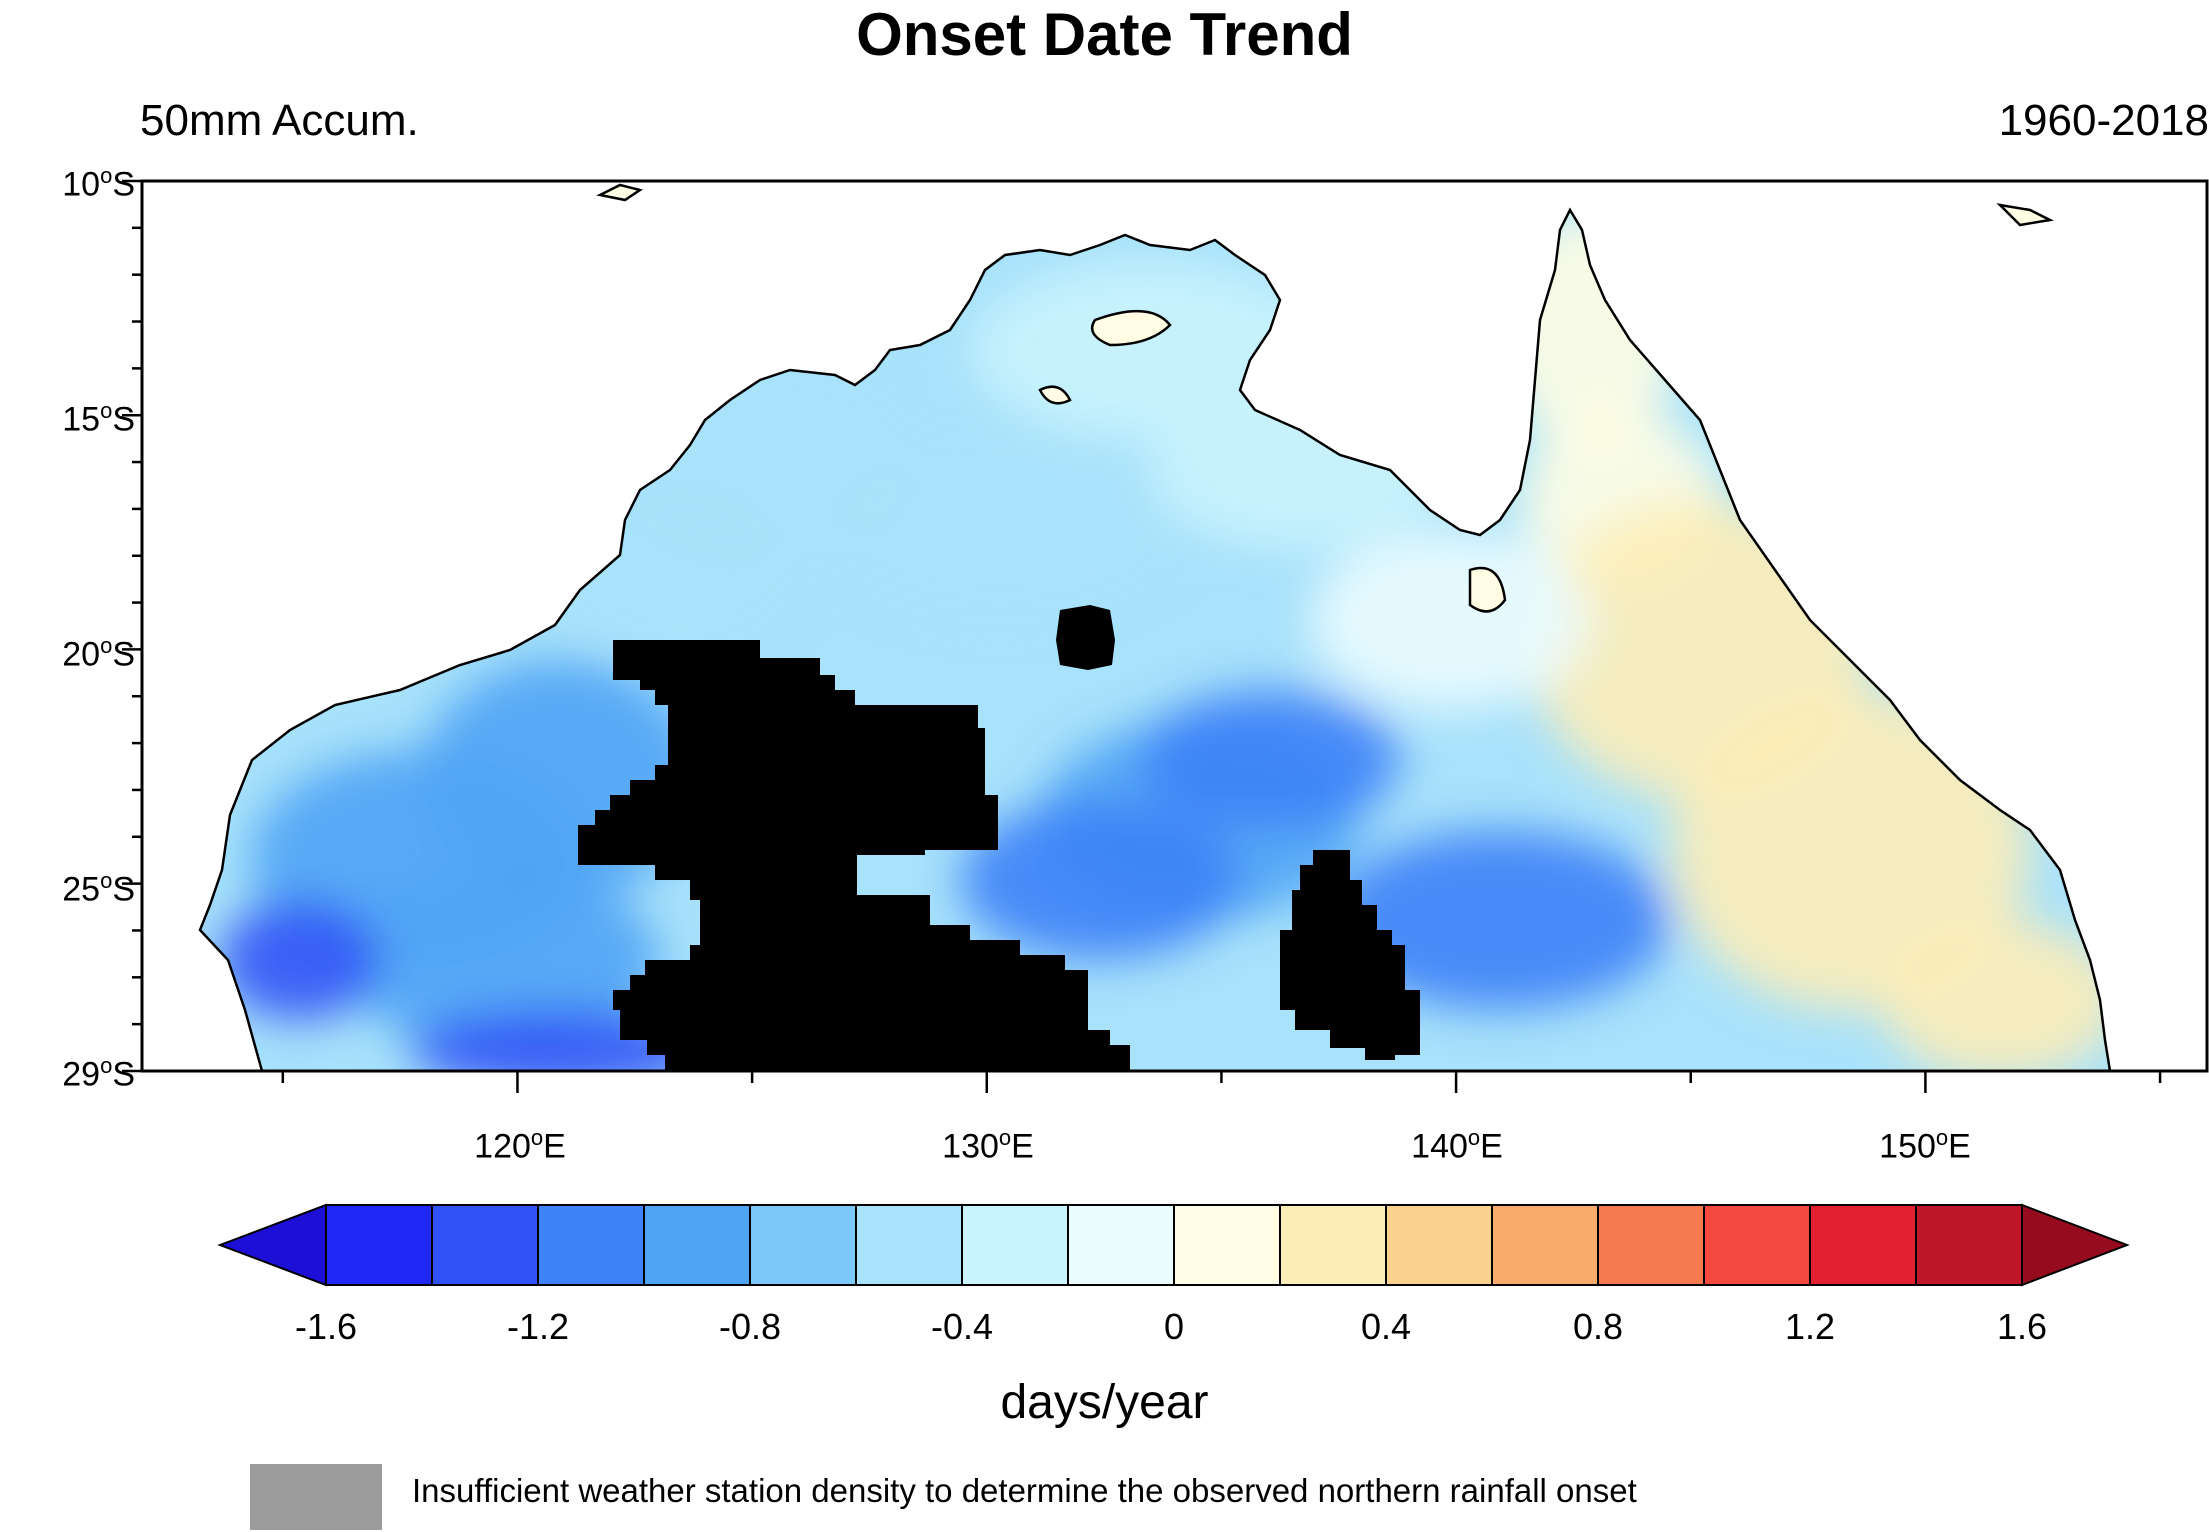 The width and height of the screenshot is (2209, 1532). I want to click on lat-label-20s: 20oS, so click(98, 653).